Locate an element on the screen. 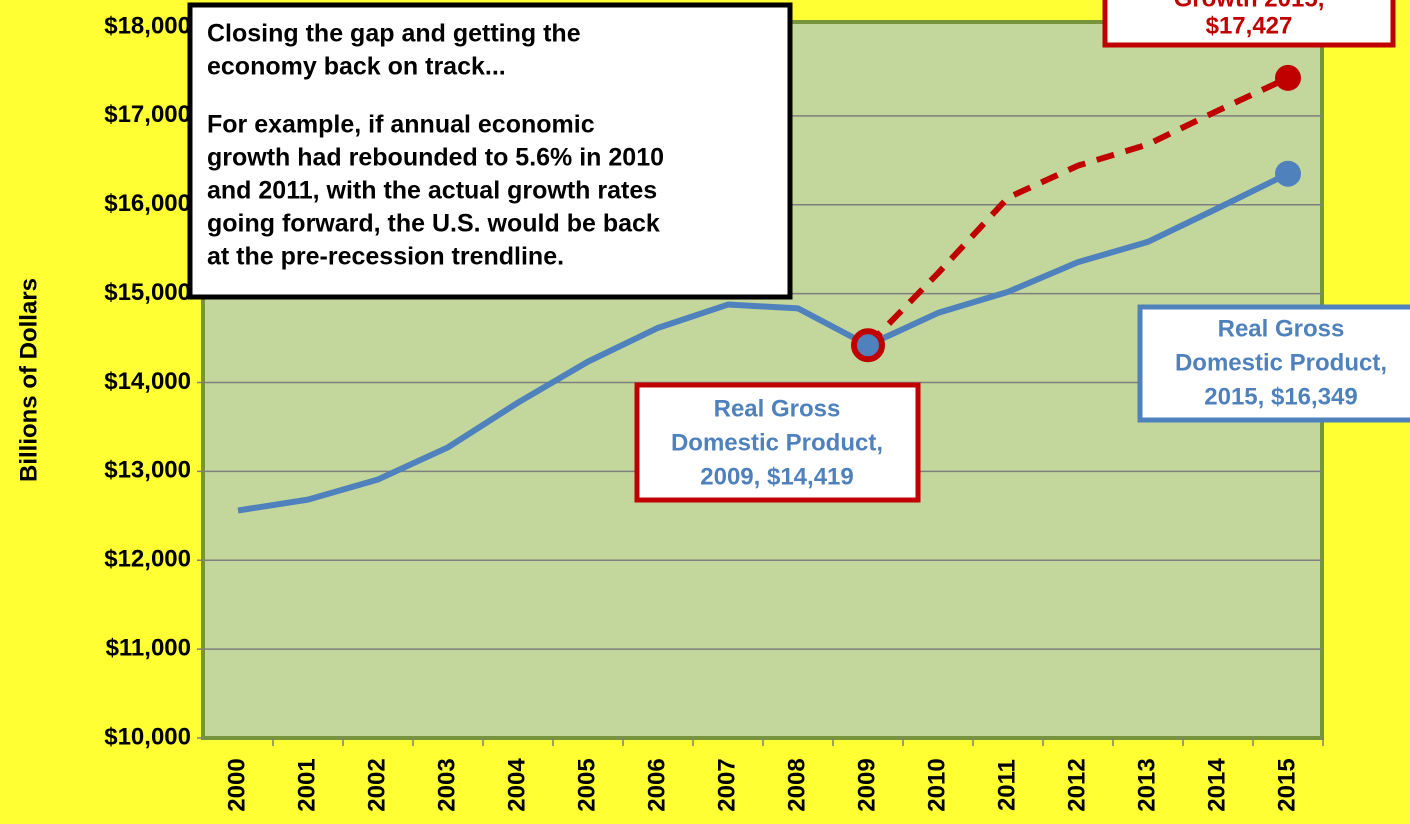 This screenshot has height=824, width=1410. annotation-text: For example, if annual economic is located at coordinates (401, 125).